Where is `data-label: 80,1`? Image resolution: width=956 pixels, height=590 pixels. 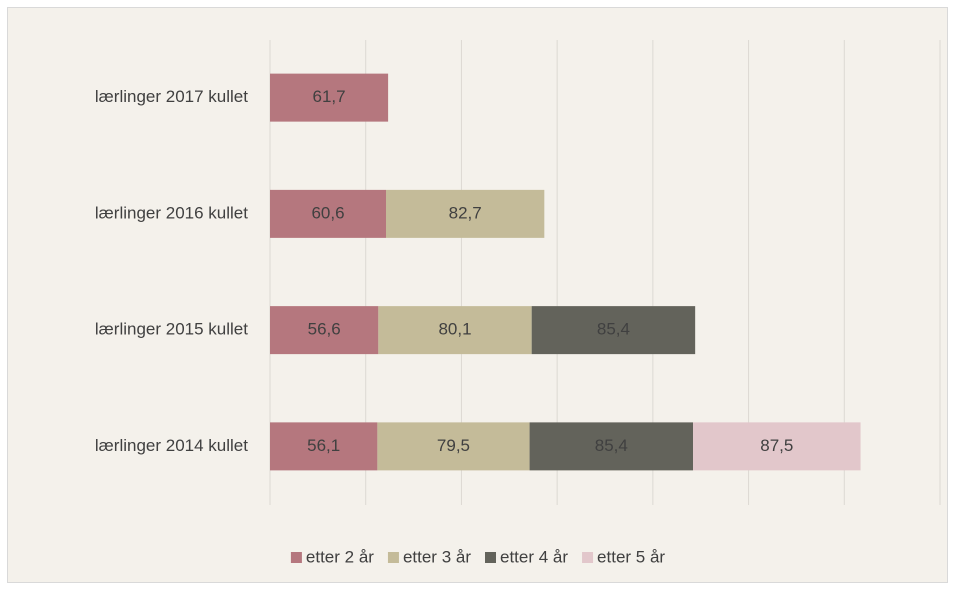 data-label: 80,1 is located at coordinates (454, 329).